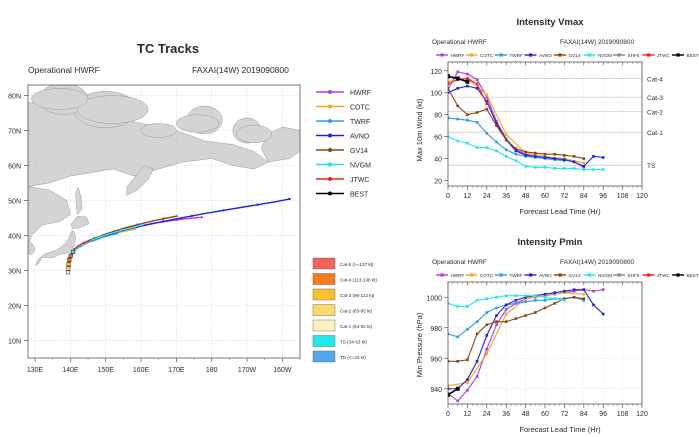  I want to click on map-lon-tick: 170E, so click(176, 370).